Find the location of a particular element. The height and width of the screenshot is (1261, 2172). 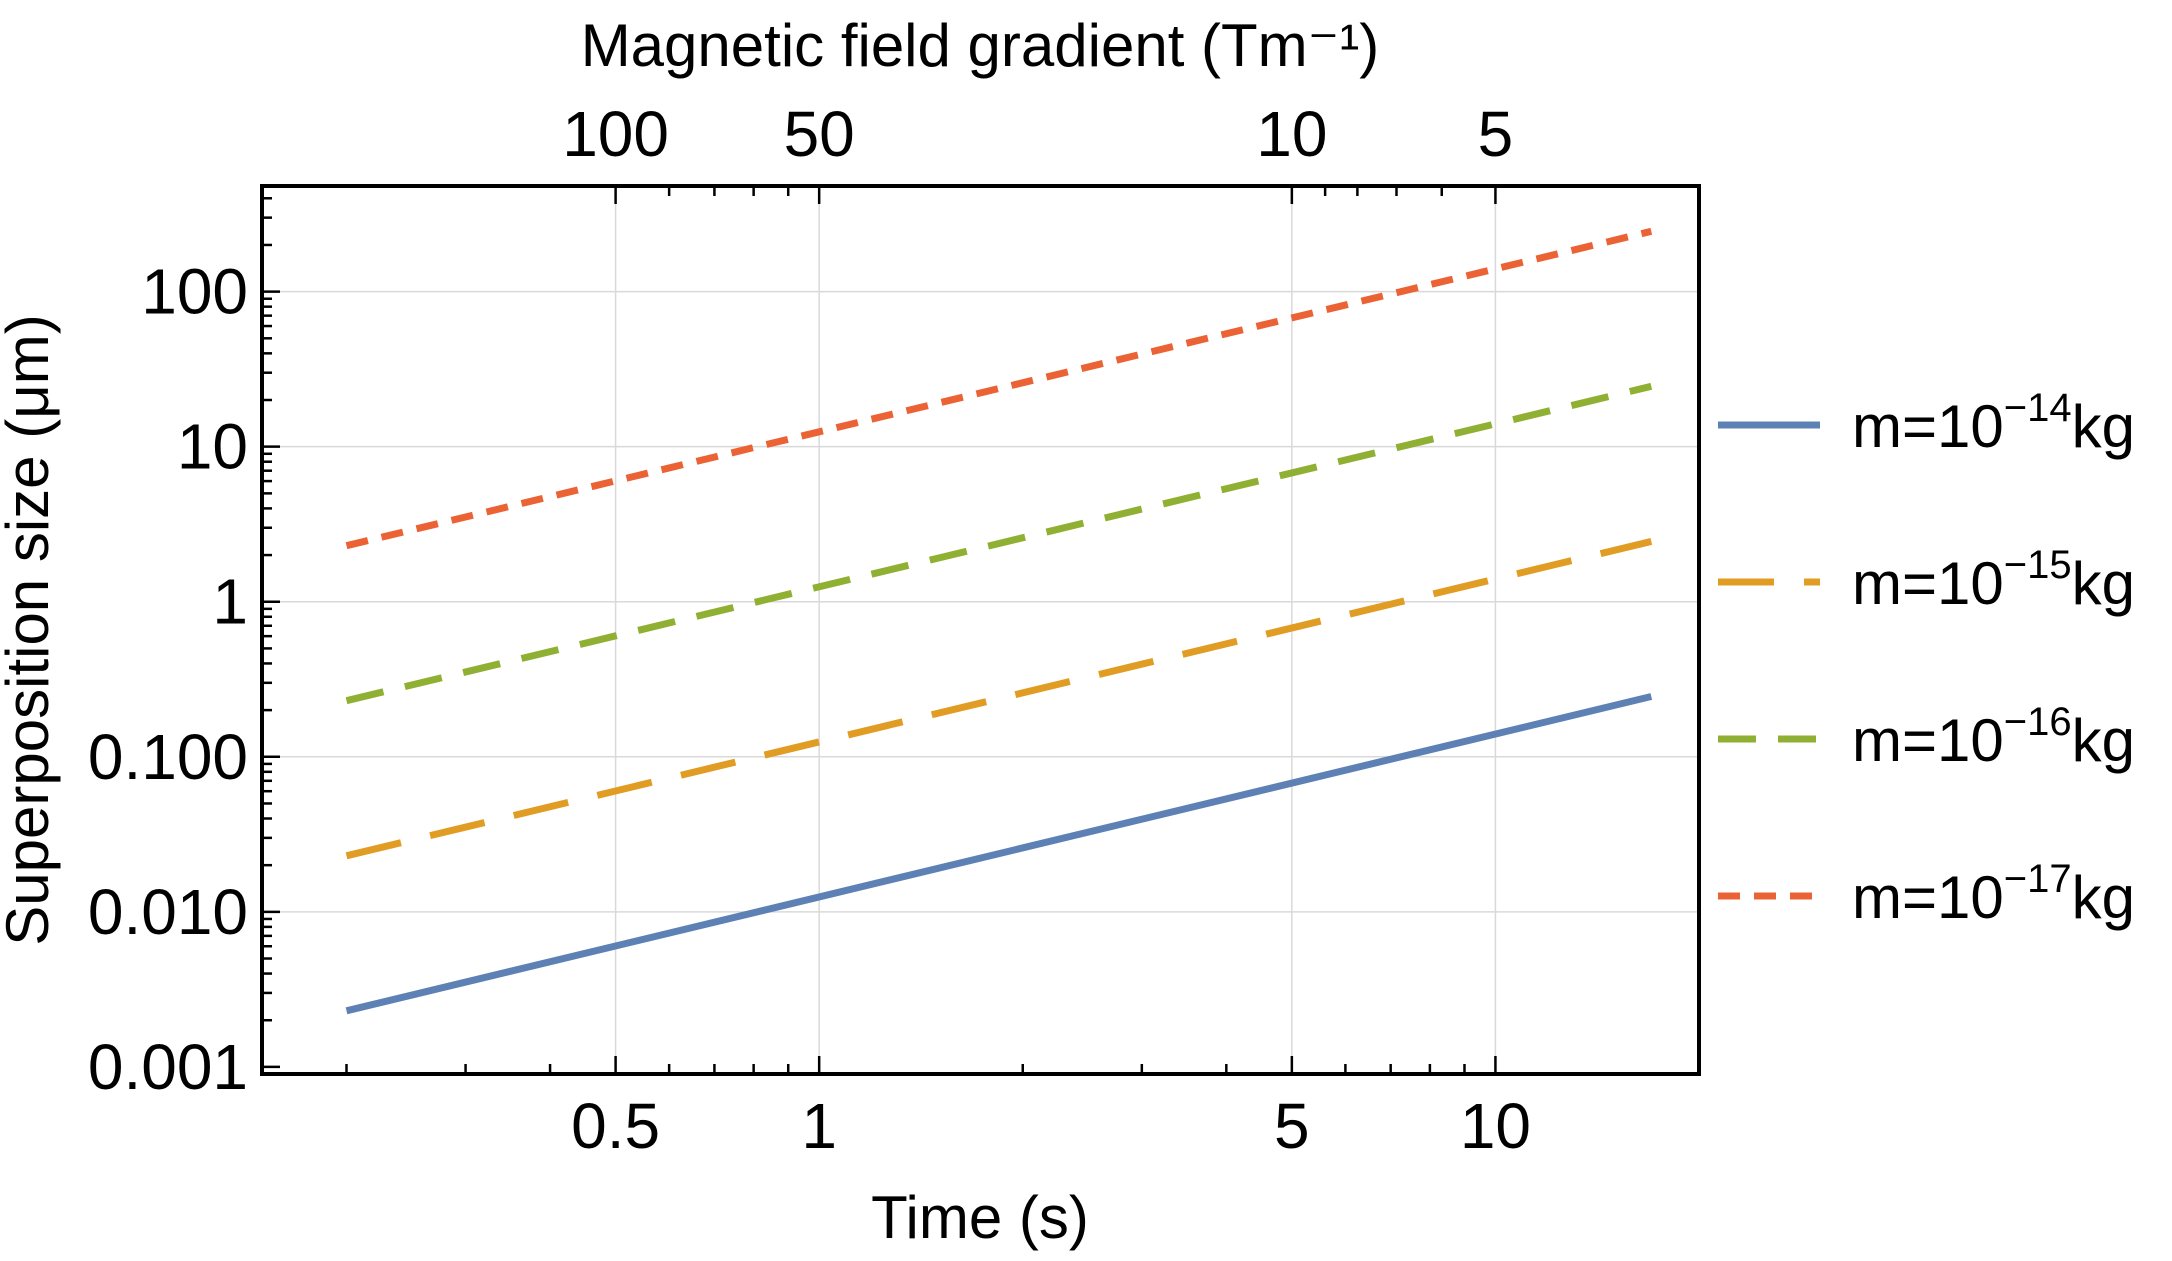

legend-label-1: m=10−14kg is located at coordinates (1993, 423).